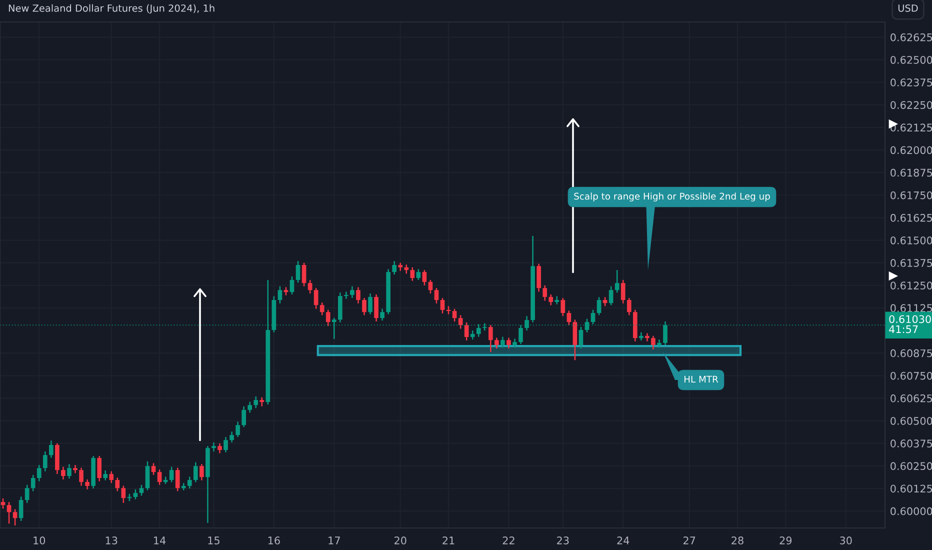 The image size is (932, 550). I want to click on text: USD, so click(908, 8).